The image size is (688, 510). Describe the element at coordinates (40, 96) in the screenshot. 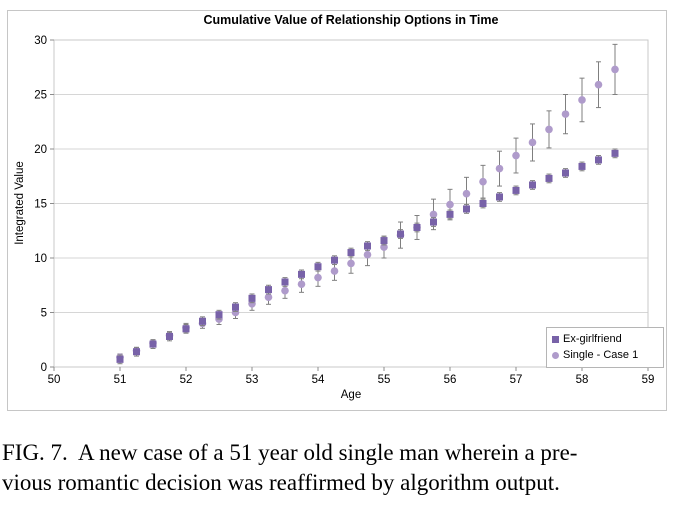

I see `y-tick-label: 25` at that location.